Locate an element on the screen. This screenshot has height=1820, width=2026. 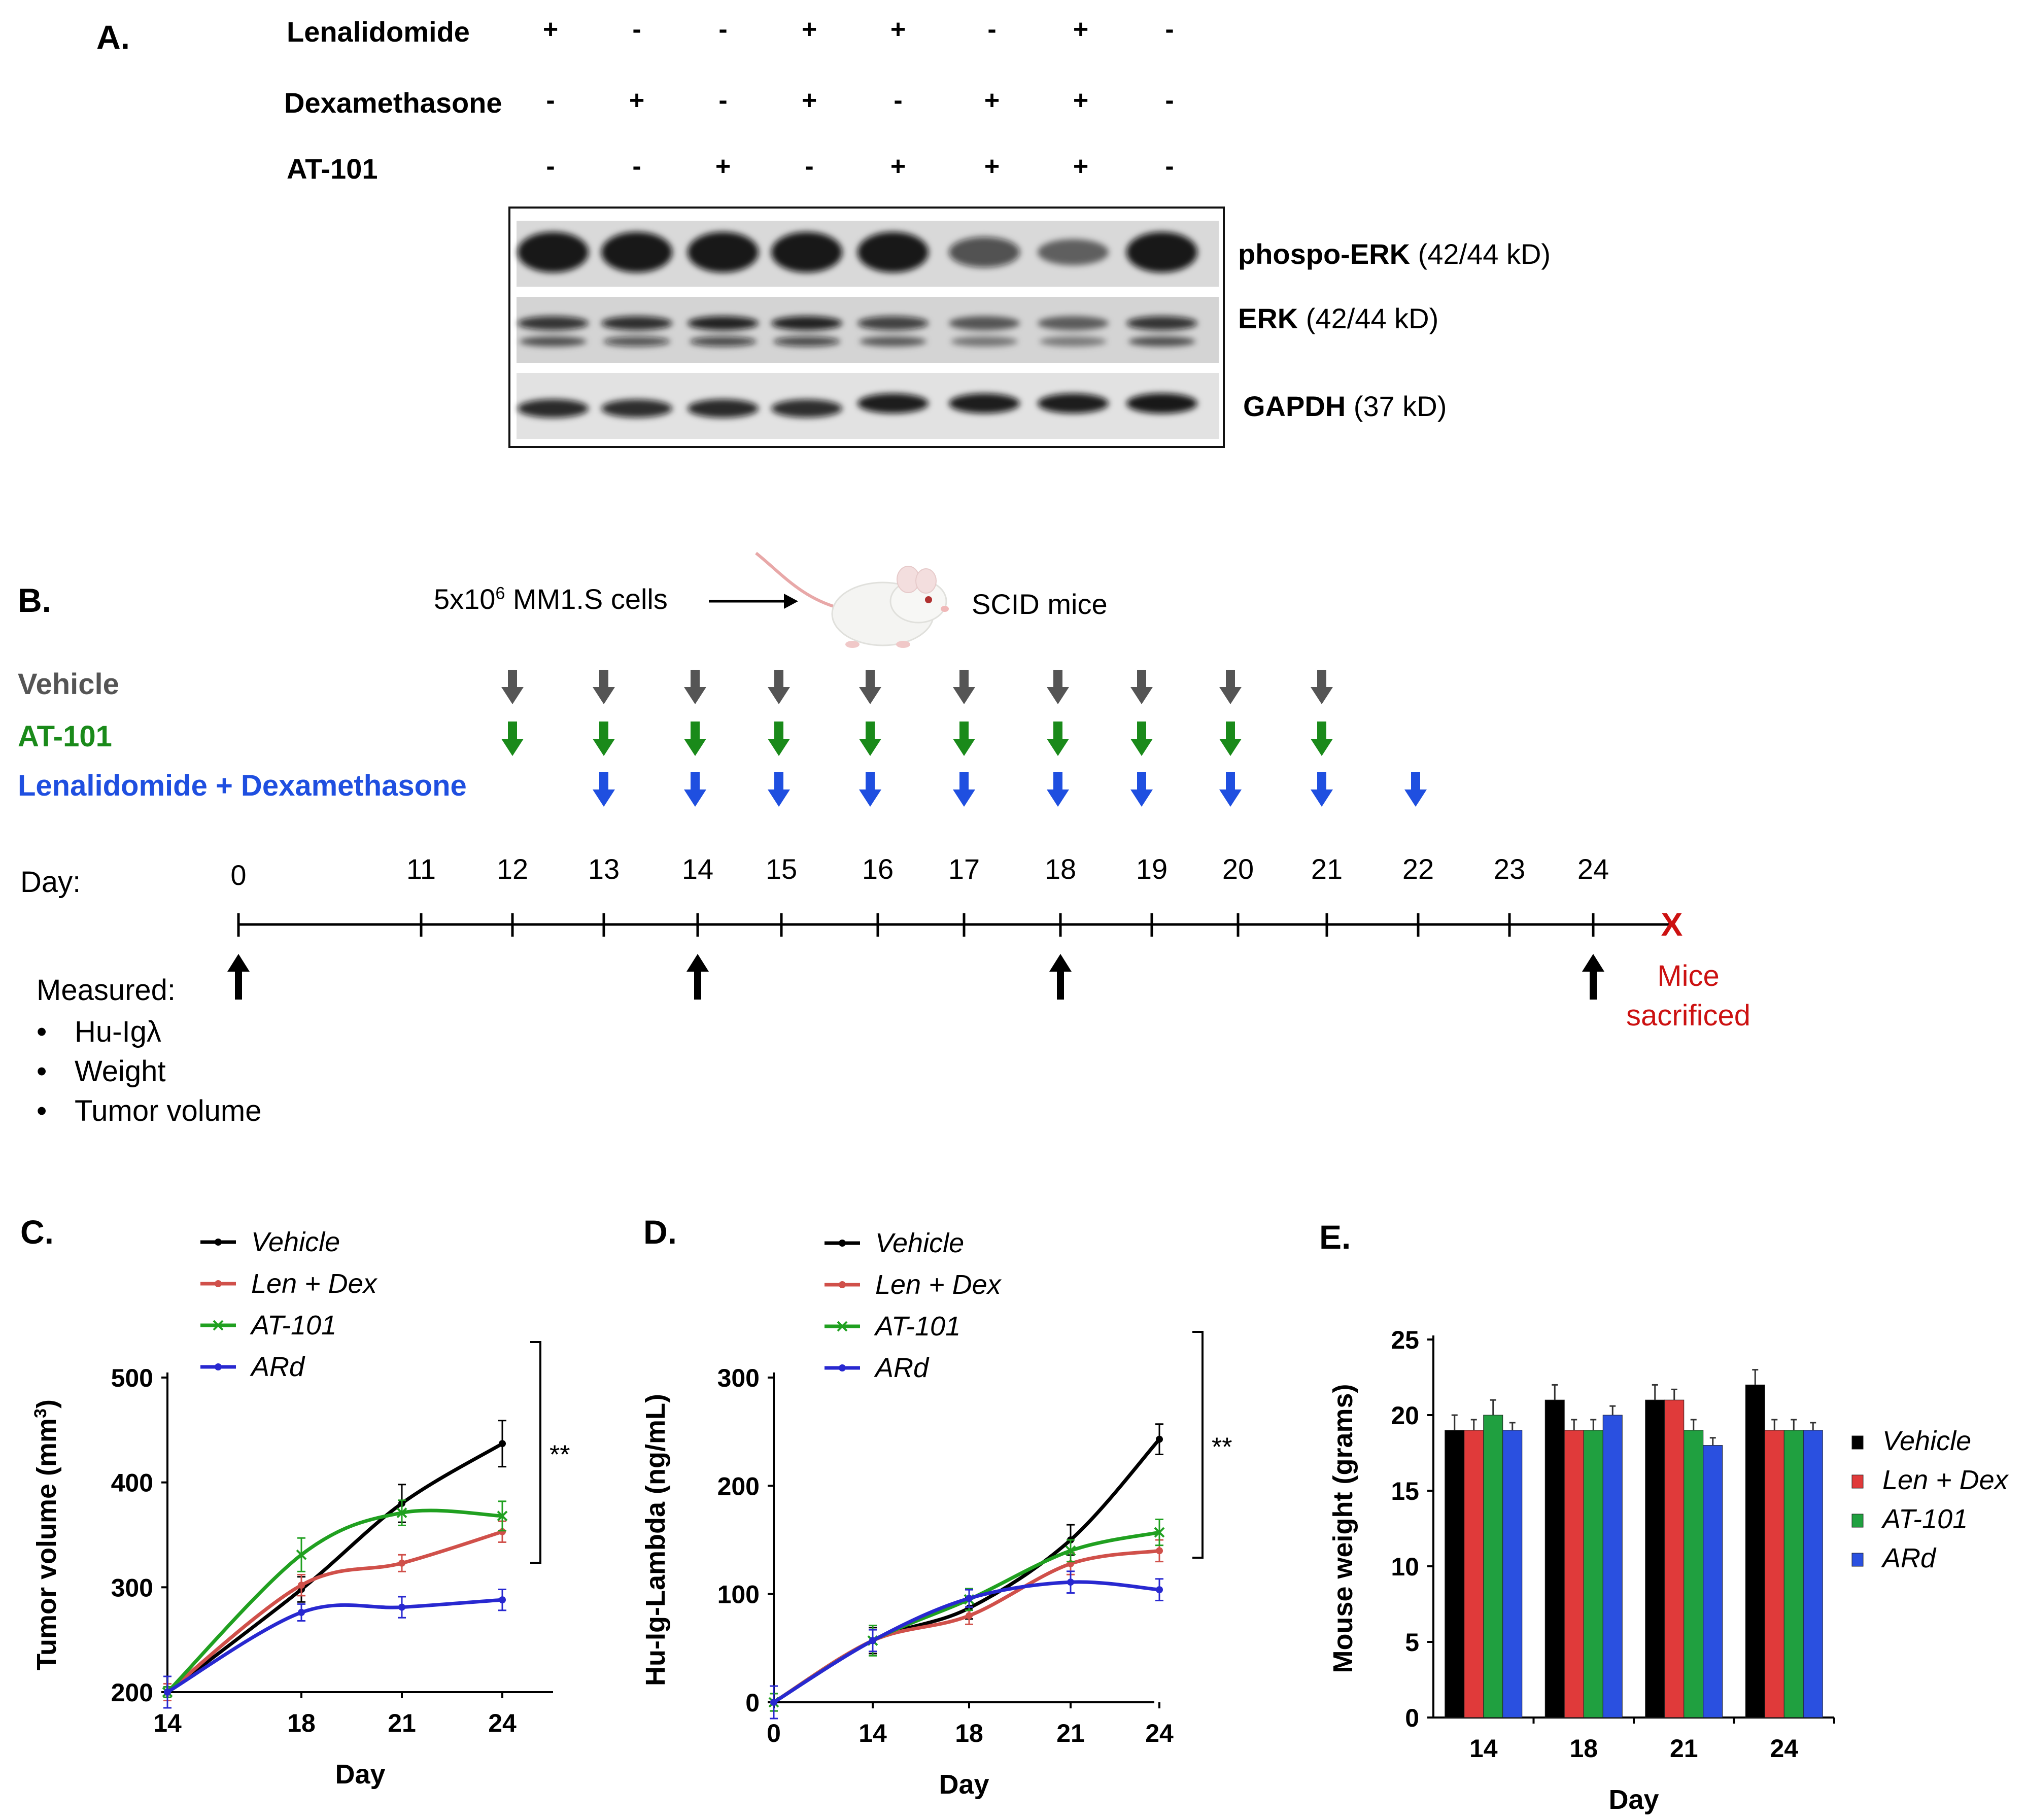
panel-d-letter: D. is located at coordinates (660, 1232).